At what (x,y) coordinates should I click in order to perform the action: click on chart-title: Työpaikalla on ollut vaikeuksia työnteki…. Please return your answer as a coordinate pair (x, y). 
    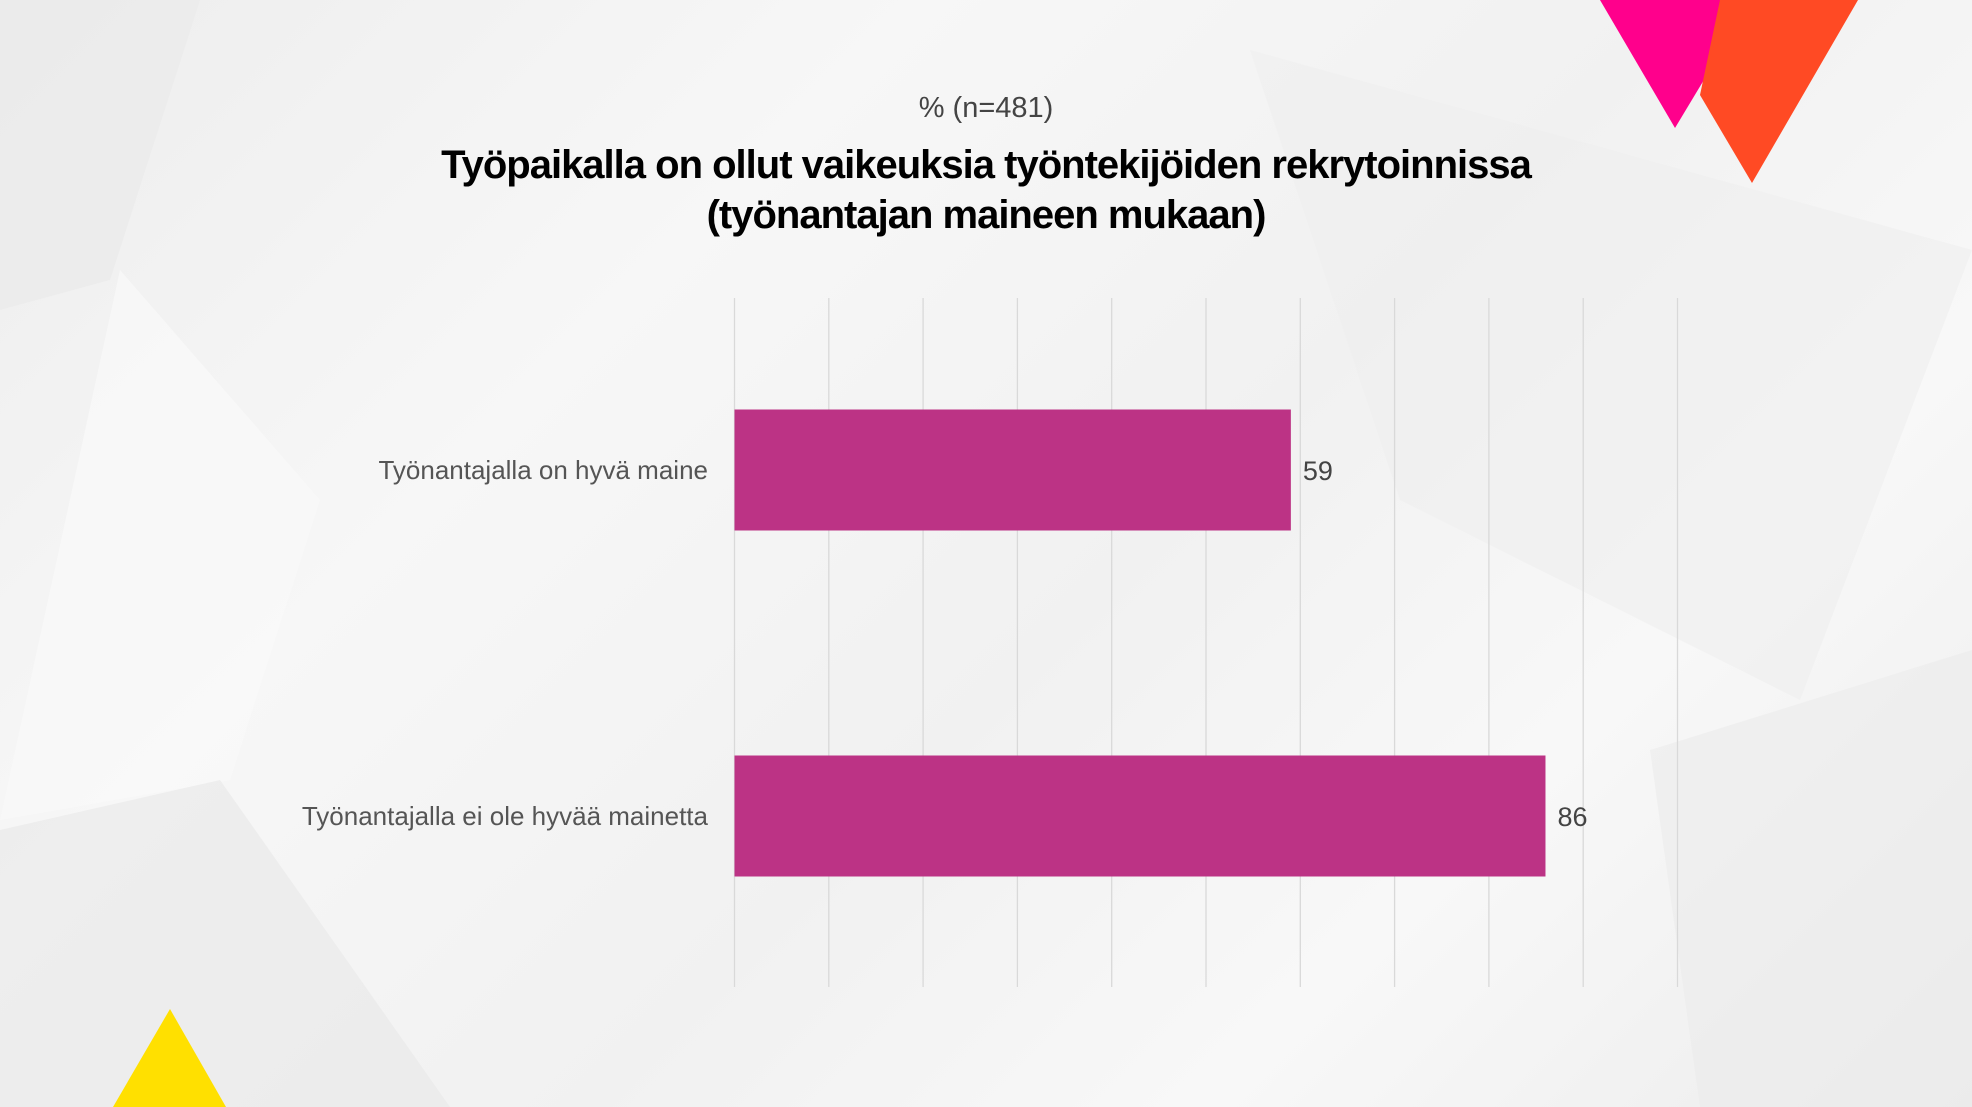
    Looking at the image, I should click on (986, 190).